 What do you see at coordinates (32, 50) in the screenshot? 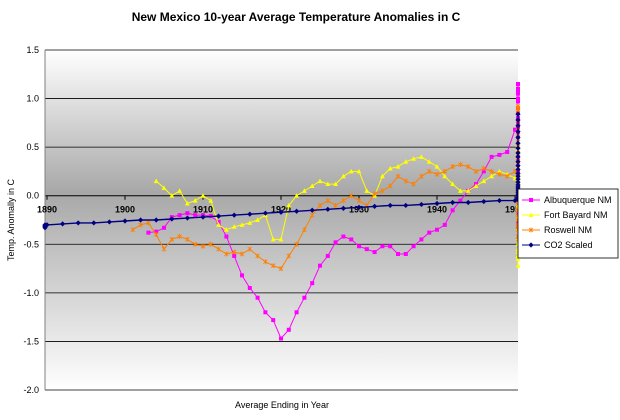
I see `y-tick-label: 1.5` at bounding box center [32, 50].